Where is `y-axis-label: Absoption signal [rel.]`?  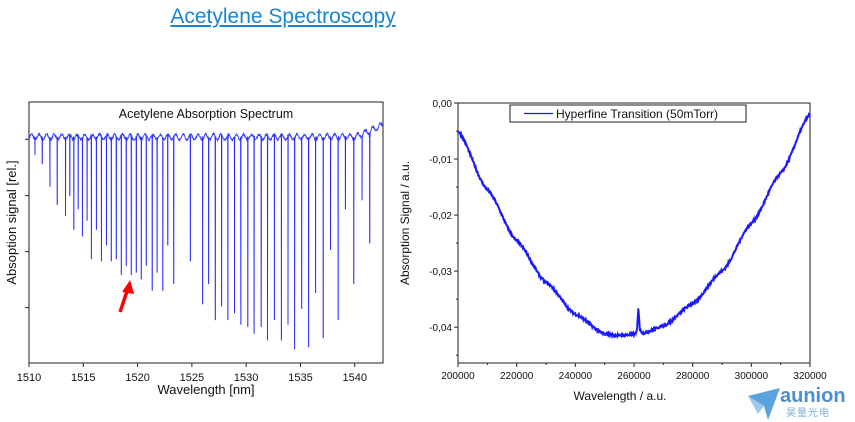 y-axis-label: Absoption signal [rel.] is located at coordinates (11, 222).